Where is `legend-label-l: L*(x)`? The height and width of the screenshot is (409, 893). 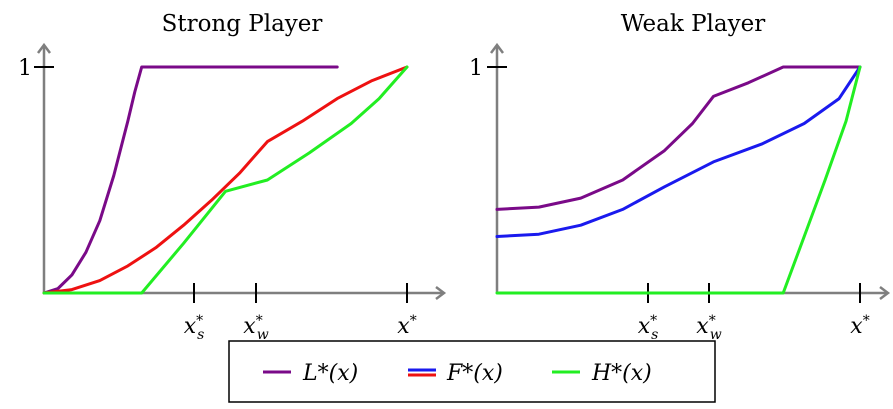 legend-label-l: L*(x) is located at coordinates (330, 373).